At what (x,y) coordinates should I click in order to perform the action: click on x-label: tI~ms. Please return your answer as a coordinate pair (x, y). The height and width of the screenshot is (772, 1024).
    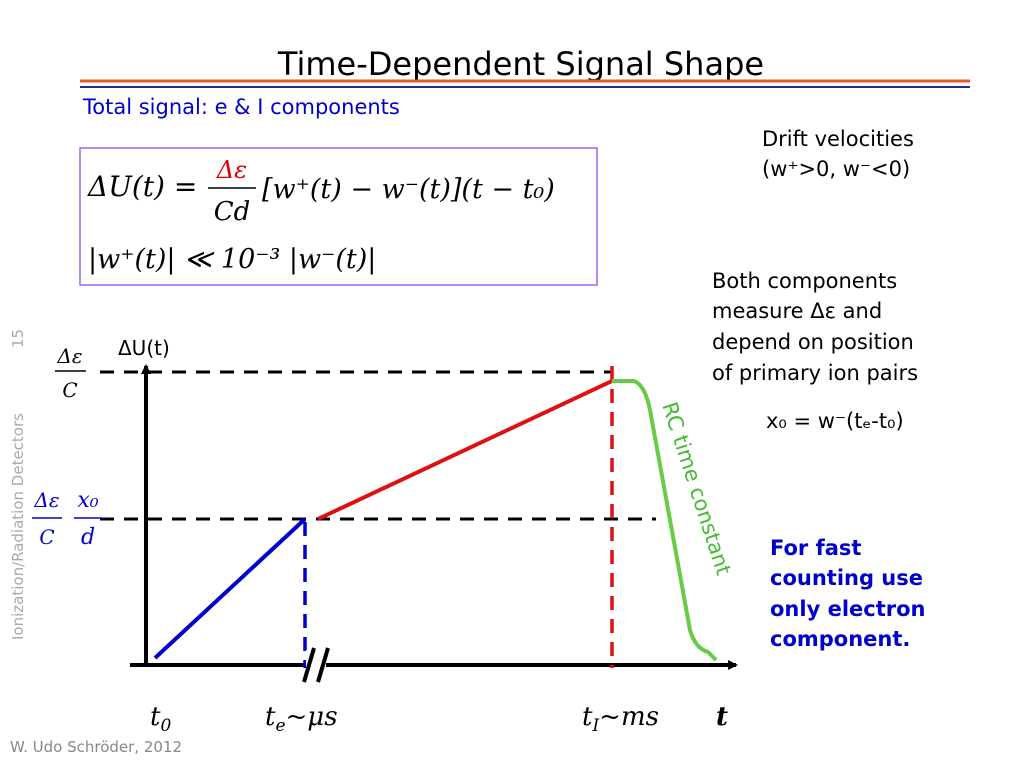
    Looking at the image, I should click on (620, 719).